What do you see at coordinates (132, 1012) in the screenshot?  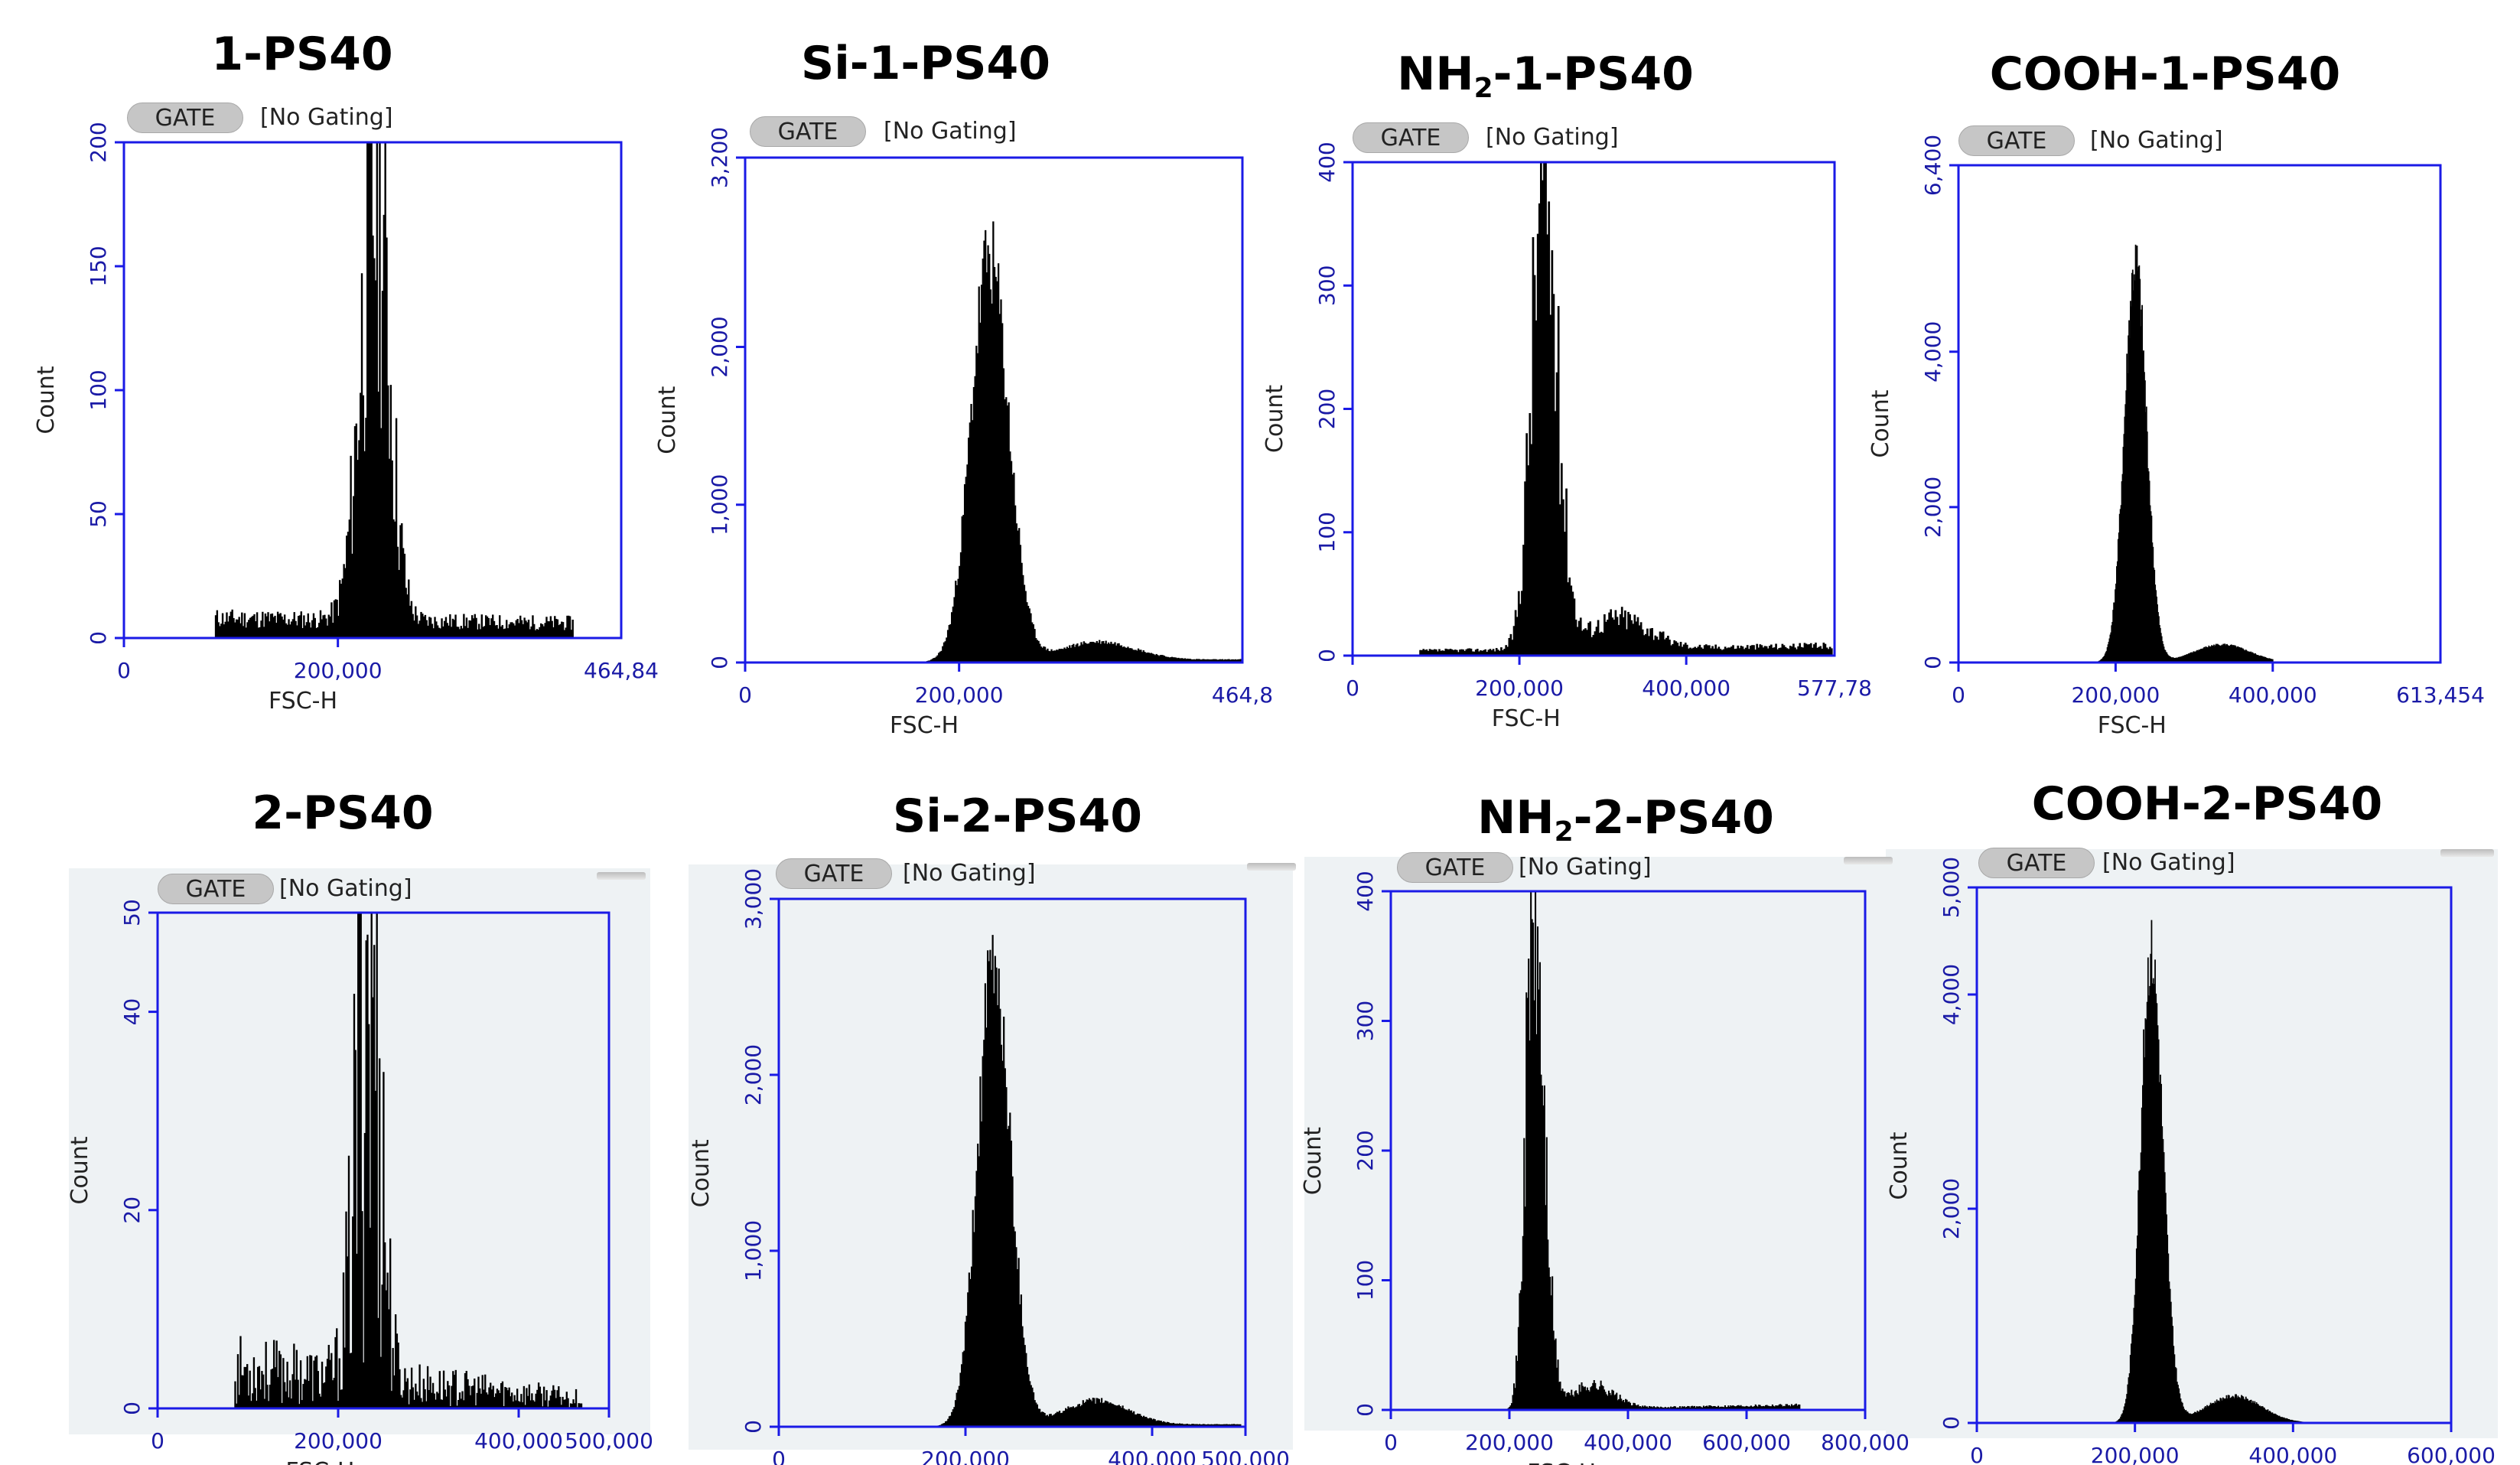 I see `y-tick-label: 40` at bounding box center [132, 1012].